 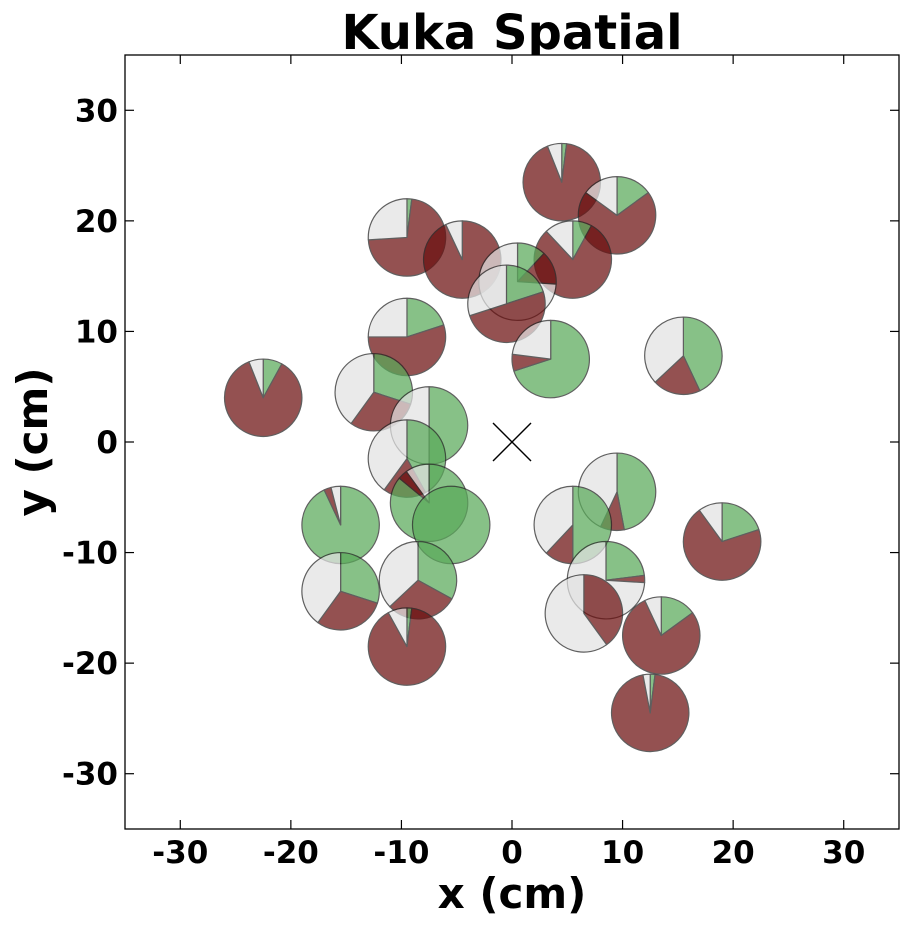 What do you see at coordinates (96, 332) in the screenshot?
I see `y-tick-label: 10` at bounding box center [96, 332].